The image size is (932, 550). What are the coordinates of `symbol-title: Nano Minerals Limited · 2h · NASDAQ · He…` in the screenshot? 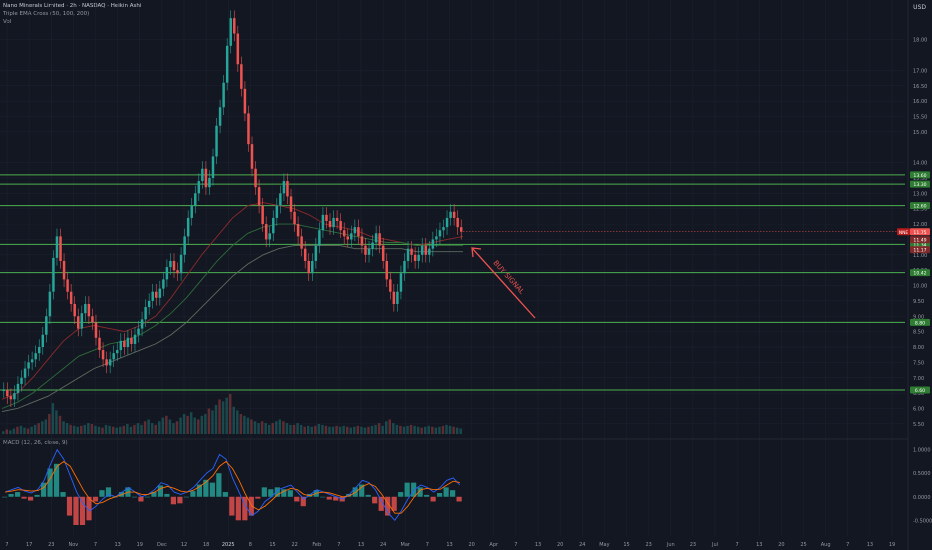 It's located at (72, 6).